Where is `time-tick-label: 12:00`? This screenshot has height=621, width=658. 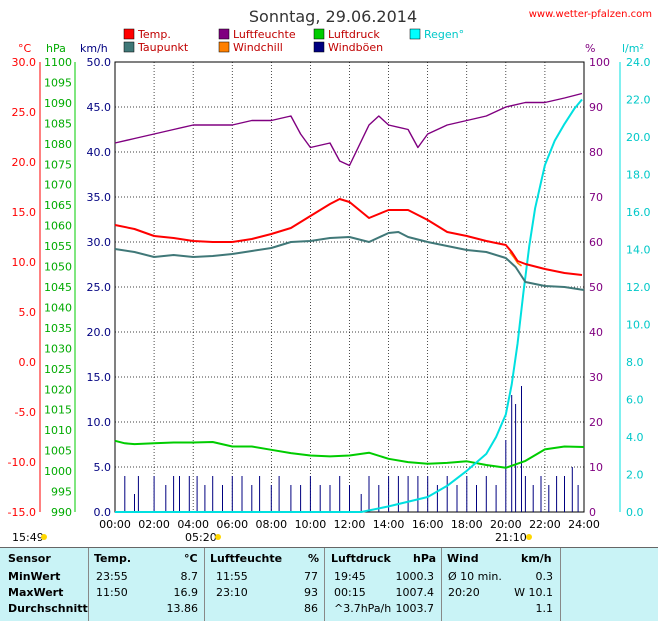
time-tick-label: 12:00 is located at coordinates (350, 524).